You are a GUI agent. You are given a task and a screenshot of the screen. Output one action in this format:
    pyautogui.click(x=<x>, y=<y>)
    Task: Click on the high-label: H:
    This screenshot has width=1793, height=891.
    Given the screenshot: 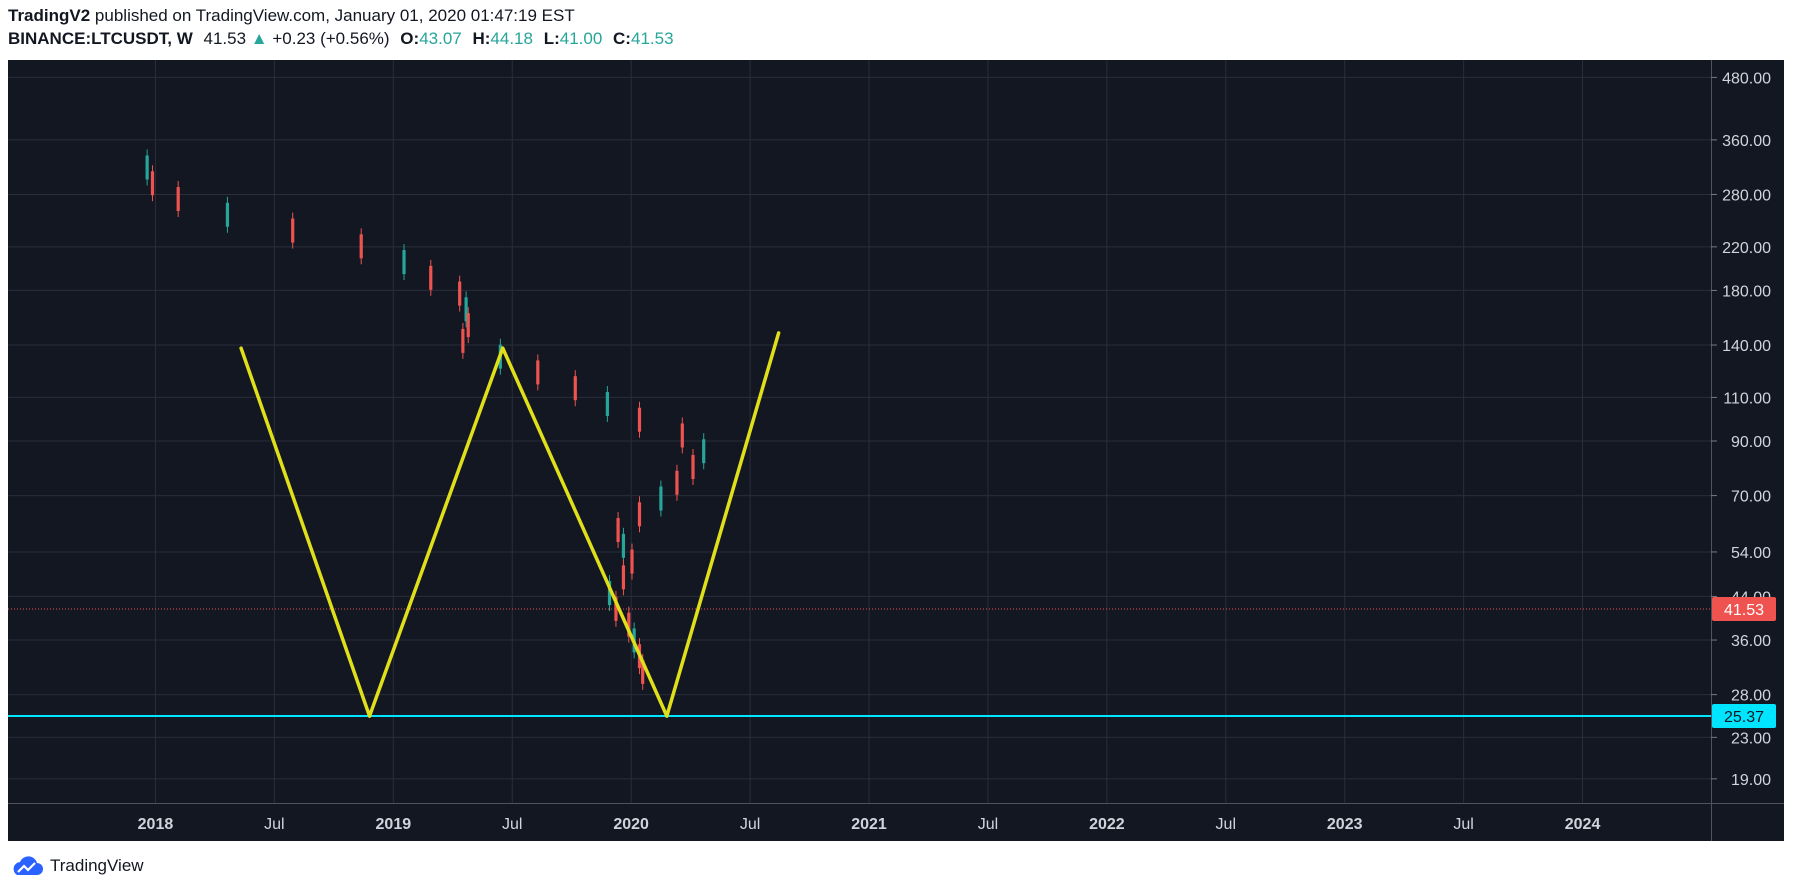 What is the action you would take?
    pyautogui.click(x=481, y=38)
    